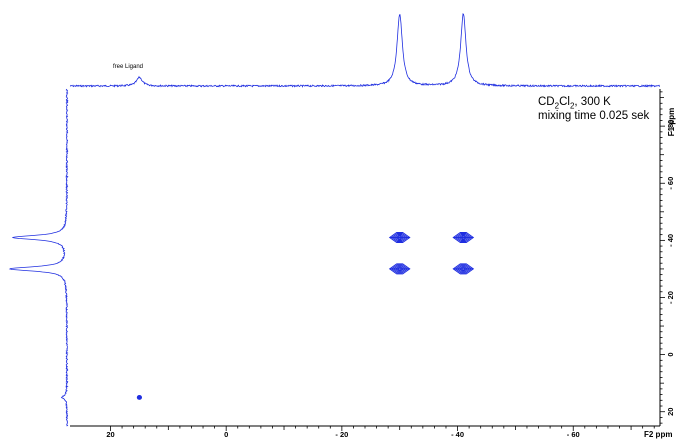 This screenshot has width=679, height=441. I want to click on f2-axis-label: F2 ppm, so click(658, 434).